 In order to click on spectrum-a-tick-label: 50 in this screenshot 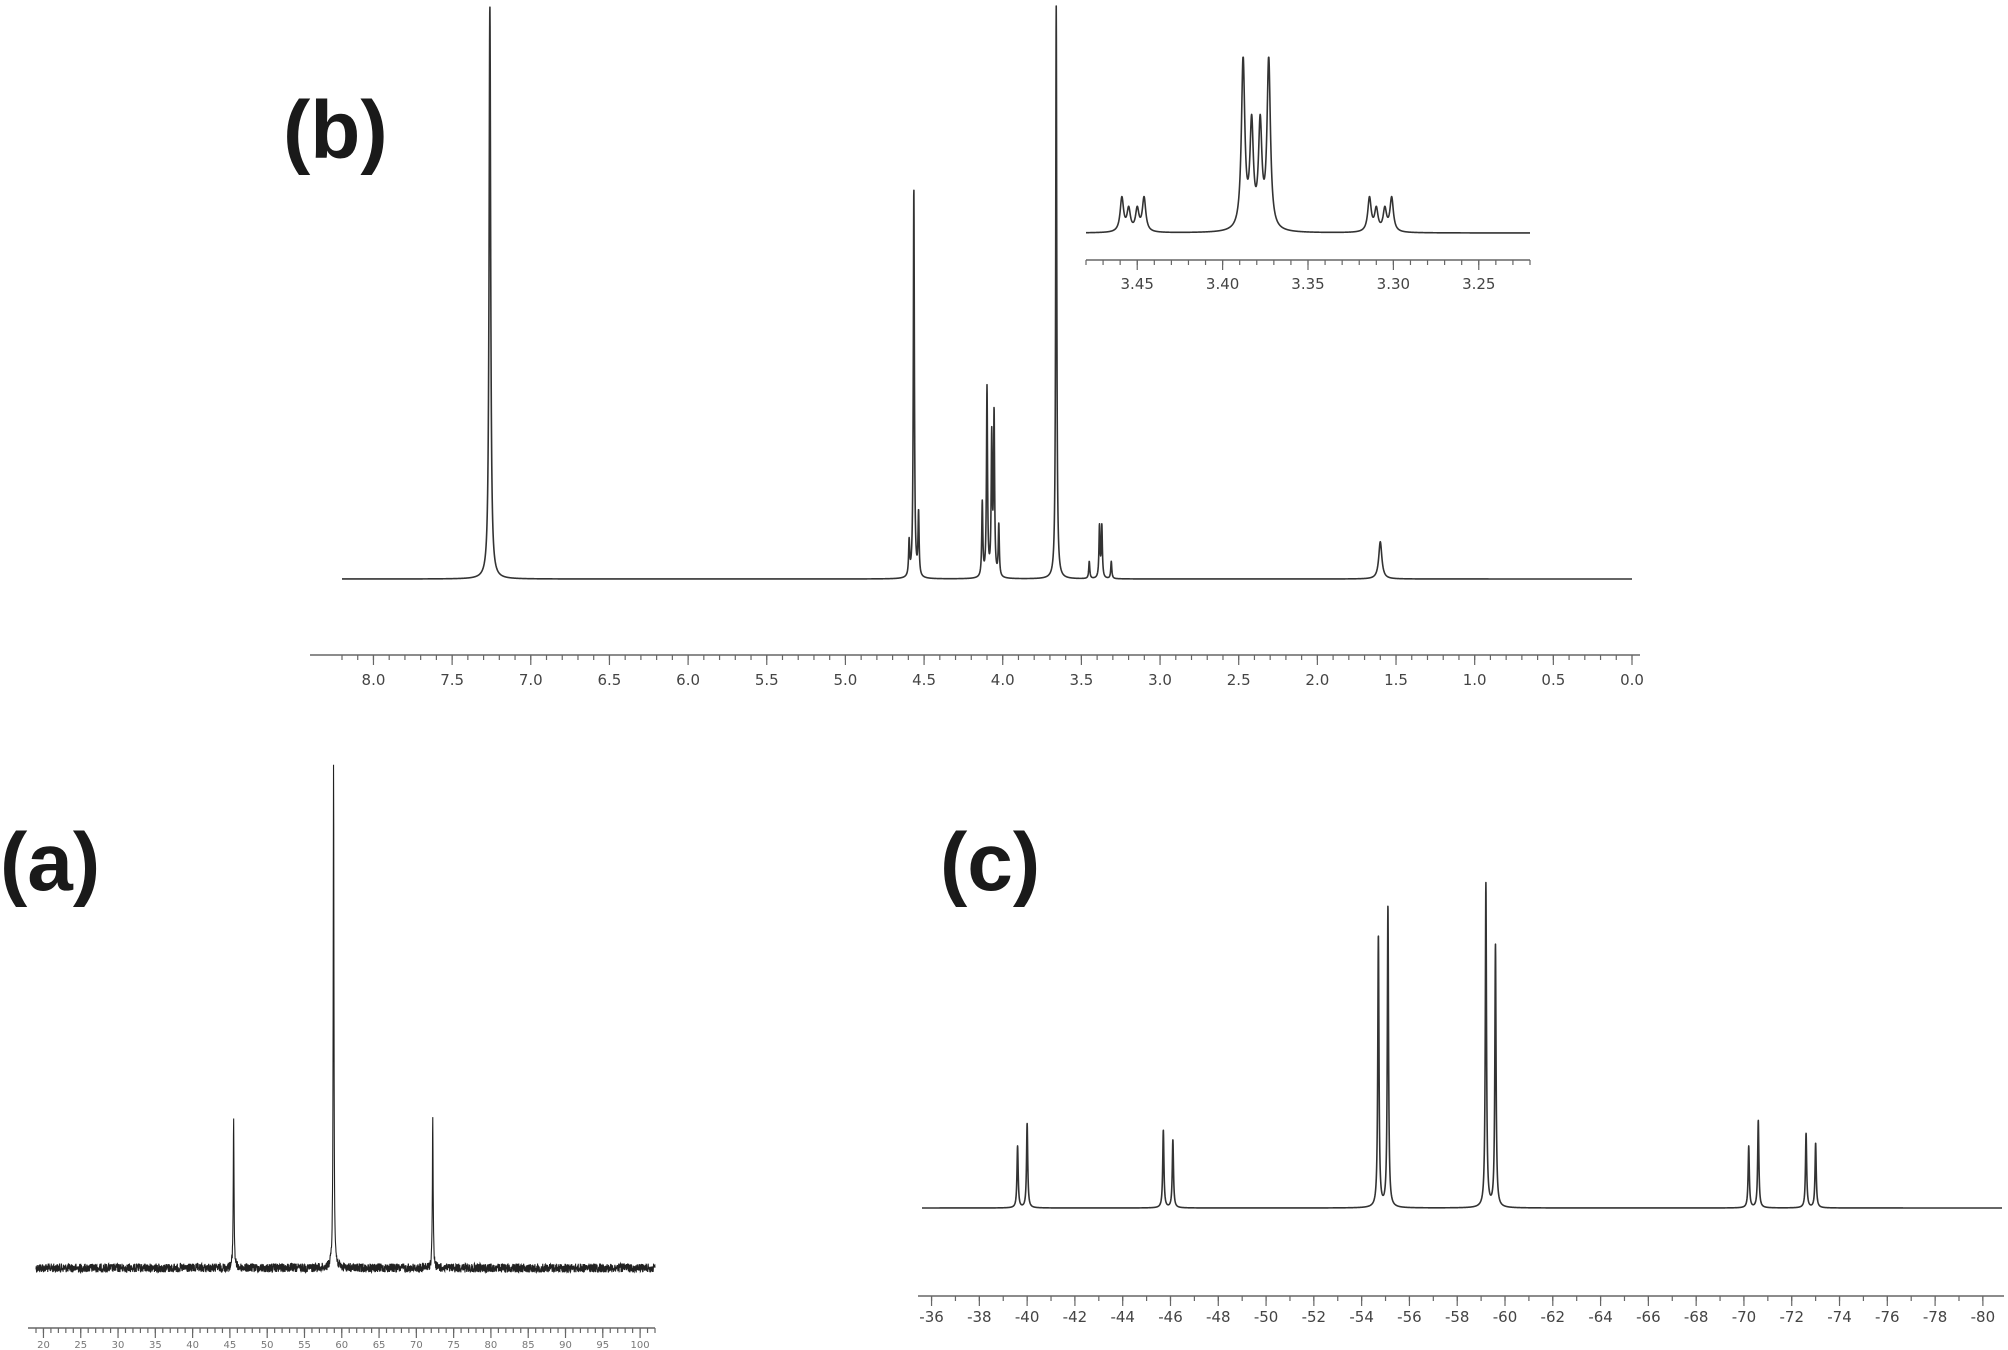, I will do `click(267, 1345)`.